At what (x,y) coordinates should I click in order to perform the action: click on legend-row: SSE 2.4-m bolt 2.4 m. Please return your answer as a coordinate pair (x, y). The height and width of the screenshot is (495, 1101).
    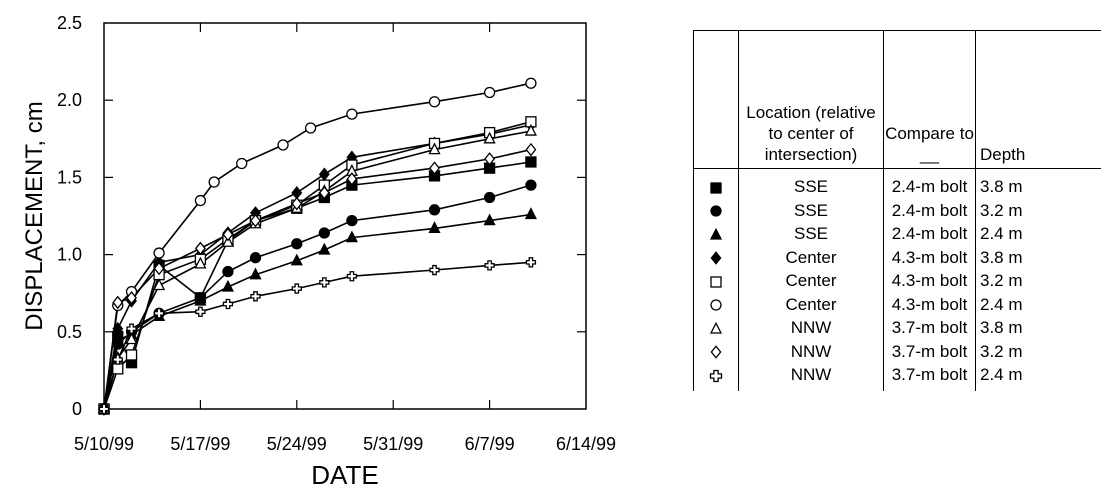
    Looking at the image, I should click on (897, 234).